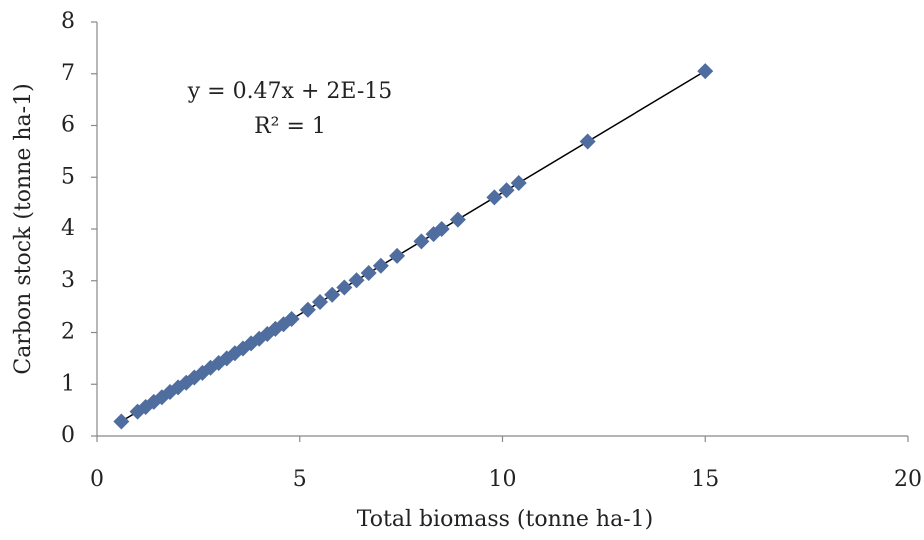 The width and height of the screenshot is (924, 540). I want to click on y-tick-label: 4, so click(68, 228).